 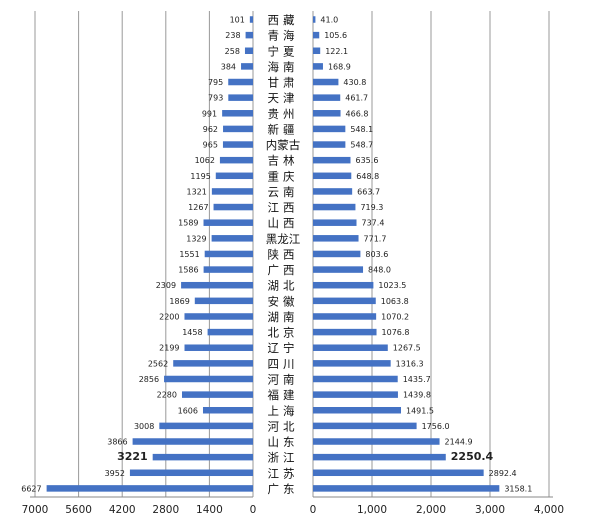 I want to click on left-bar-label: 384, so click(x=228, y=66).